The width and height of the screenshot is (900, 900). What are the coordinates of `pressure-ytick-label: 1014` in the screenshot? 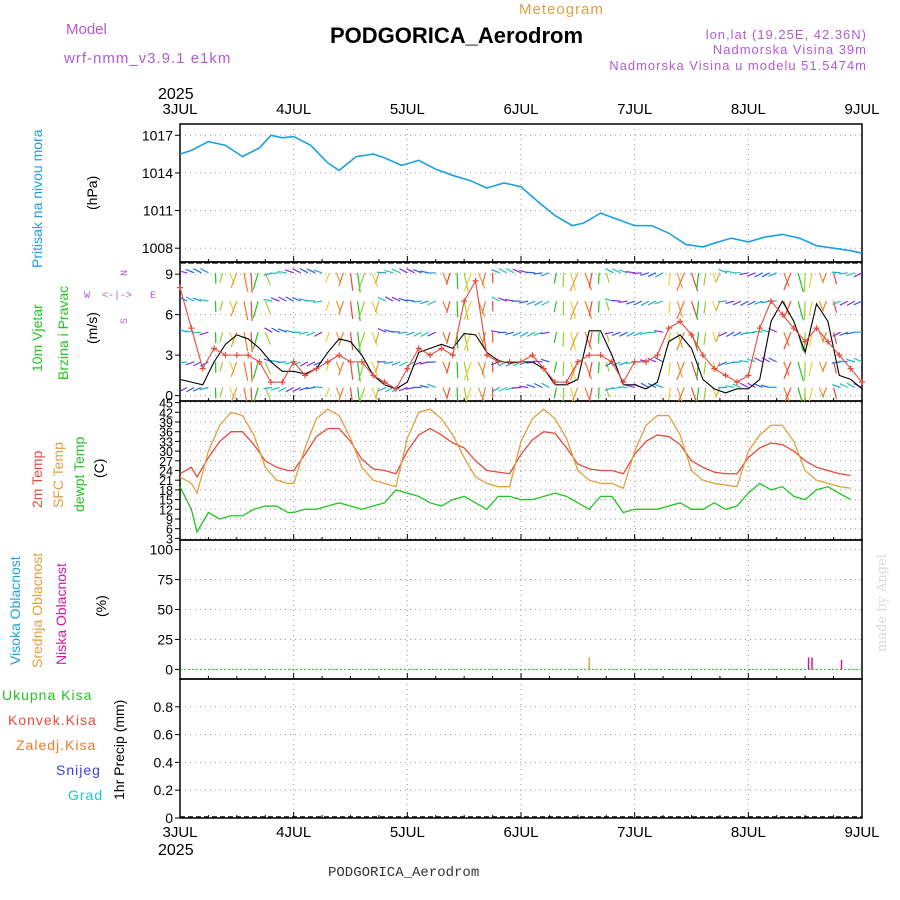 It's located at (157, 173).